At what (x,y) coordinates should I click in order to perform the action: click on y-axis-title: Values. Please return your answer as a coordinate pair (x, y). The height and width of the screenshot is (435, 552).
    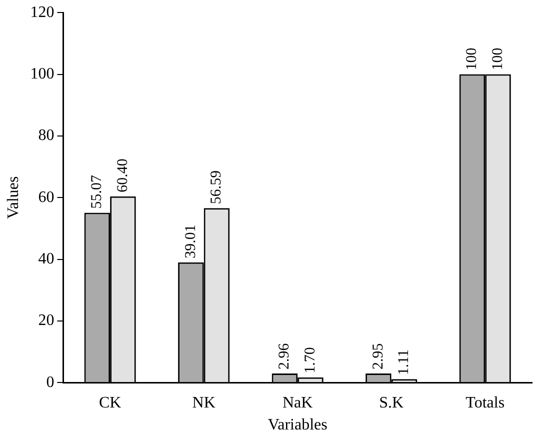
    Looking at the image, I should click on (13, 197).